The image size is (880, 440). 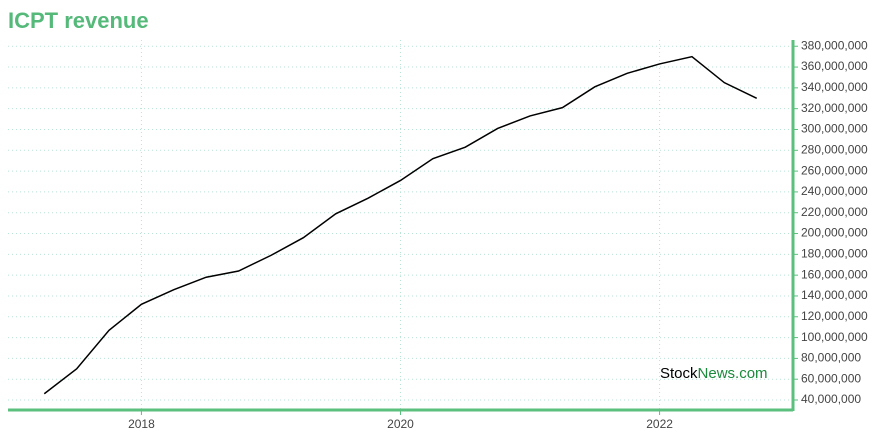 I want to click on watermark-part: News.com, so click(x=733, y=373).